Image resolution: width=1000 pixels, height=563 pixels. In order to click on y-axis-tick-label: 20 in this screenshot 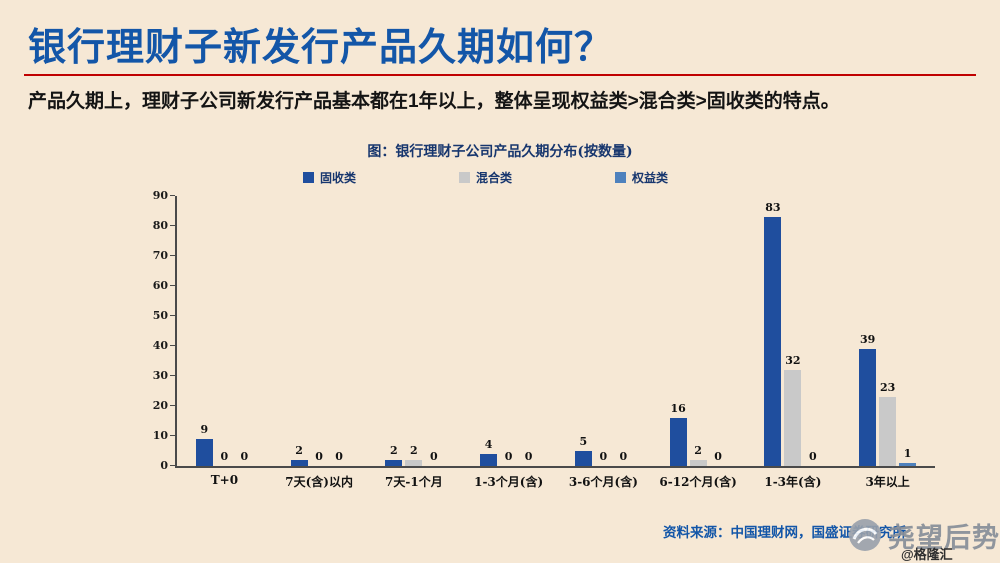, I will do `click(160, 406)`.